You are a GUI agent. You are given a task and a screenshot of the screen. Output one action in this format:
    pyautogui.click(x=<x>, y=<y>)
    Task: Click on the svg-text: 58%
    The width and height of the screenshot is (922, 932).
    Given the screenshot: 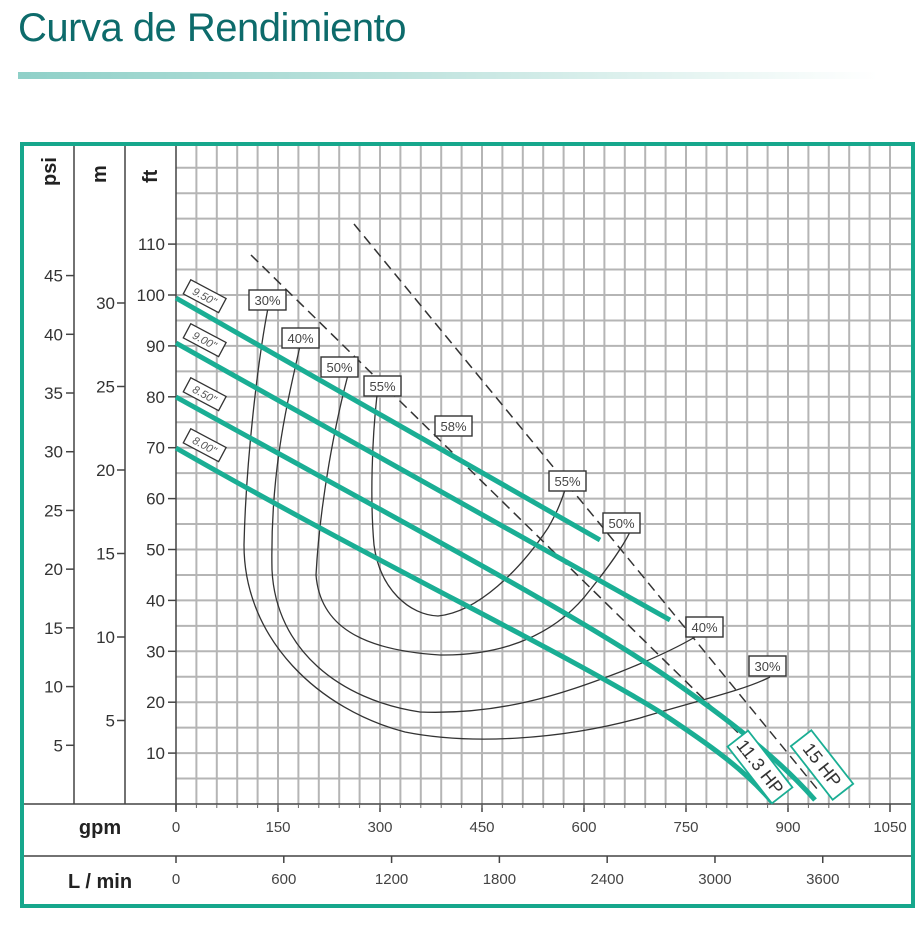 What is the action you would take?
    pyautogui.click(x=453, y=426)
    